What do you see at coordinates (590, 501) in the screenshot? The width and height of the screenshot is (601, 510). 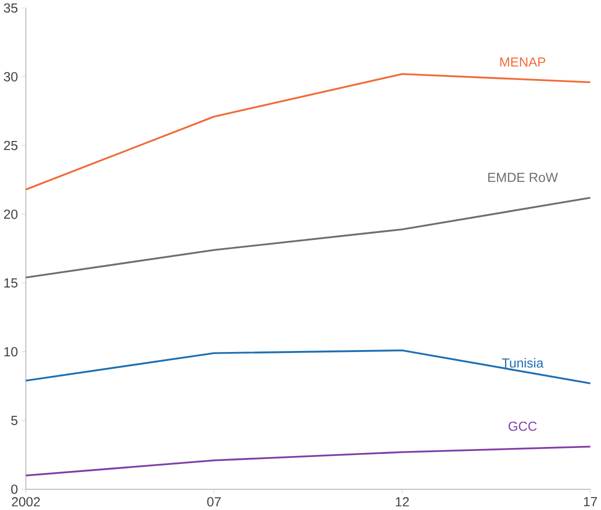 I see `x-tick-label: 17` at bounding box center [590, 501].